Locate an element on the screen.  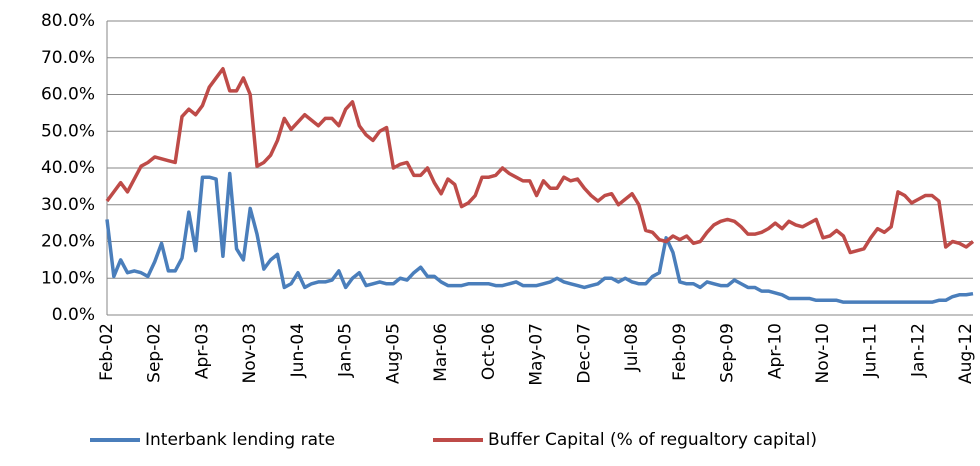
y-tick-label: 10.0% is located at coordinates (68, 278).